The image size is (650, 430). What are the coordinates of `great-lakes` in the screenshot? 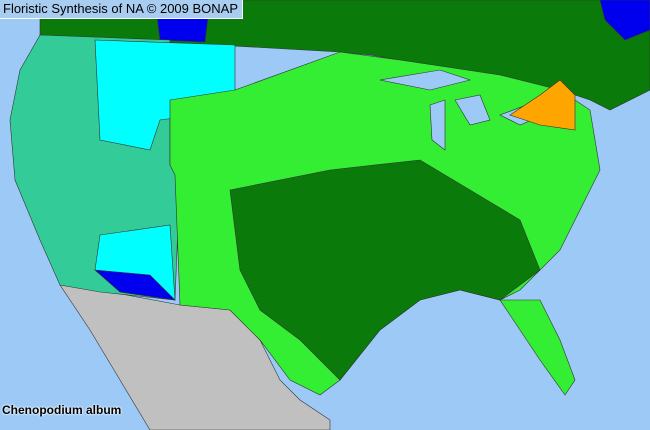 It's located at (470, 110).